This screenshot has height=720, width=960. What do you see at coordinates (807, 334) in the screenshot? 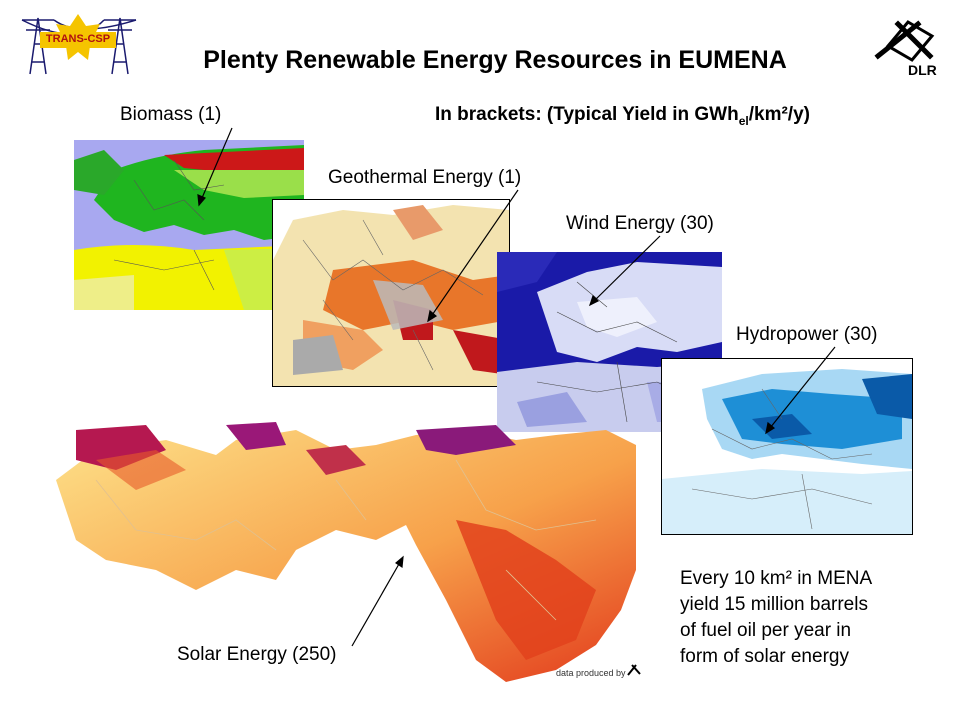
I see `hydropower-label: Hydropower (30)` at bounding box center [807, 334].